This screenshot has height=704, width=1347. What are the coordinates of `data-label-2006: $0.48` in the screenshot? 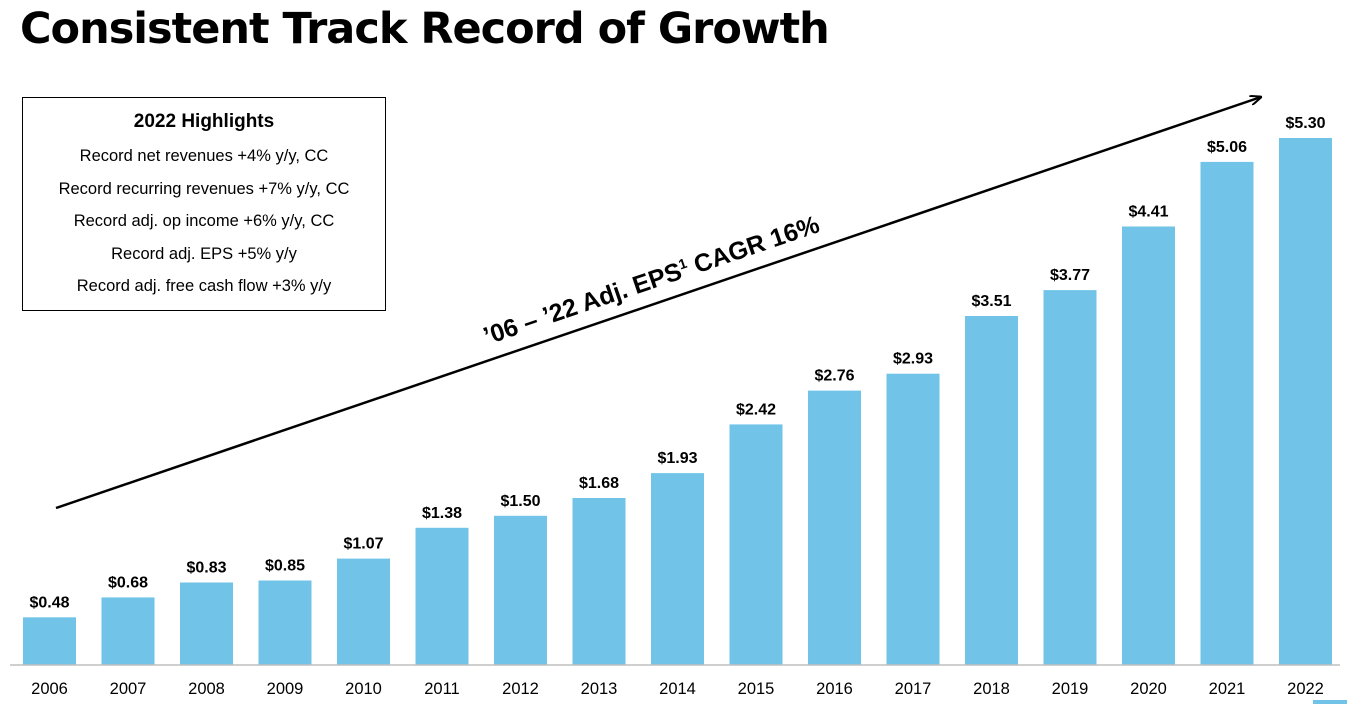 It's located at (49, 602).